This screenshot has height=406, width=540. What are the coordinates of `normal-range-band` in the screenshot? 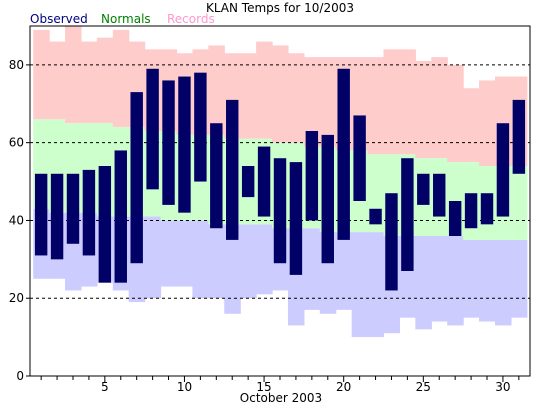 It's located at (519, 203).